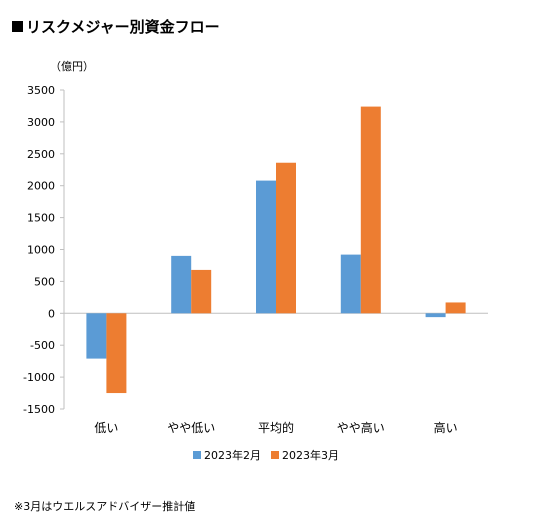 The width and height of the screenshot is (536, 528). What do you see at coordinates (105, 506) in the screenshot?
I see `footnote: ※3月はウエルスアドバイザー推計値` at bounding box center [105, 506].